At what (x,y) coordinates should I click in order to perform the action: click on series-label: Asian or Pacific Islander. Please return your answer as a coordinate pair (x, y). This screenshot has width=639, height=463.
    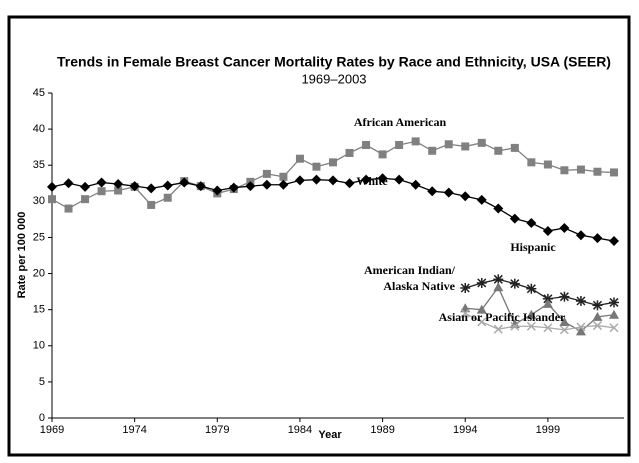
    Looking at the image, I should click on (502, 317).